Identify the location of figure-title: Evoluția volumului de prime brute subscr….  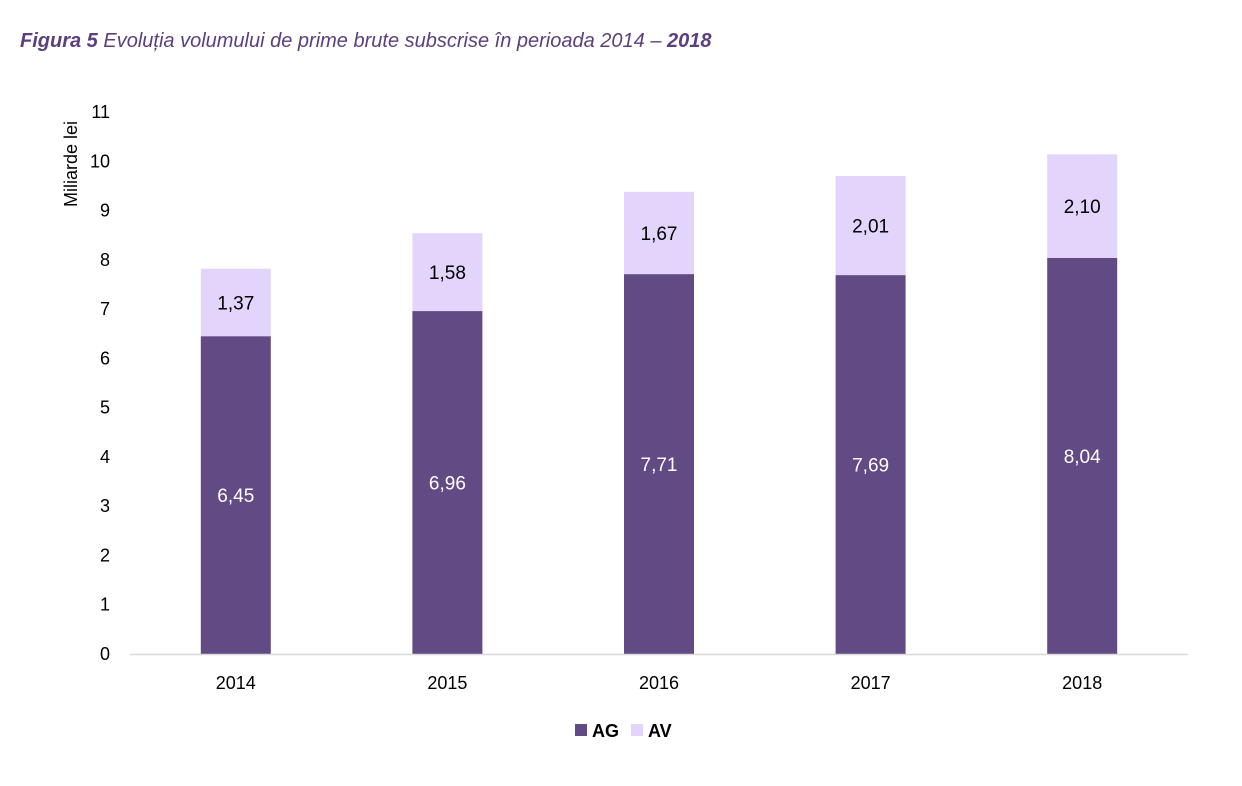
(385, 41).